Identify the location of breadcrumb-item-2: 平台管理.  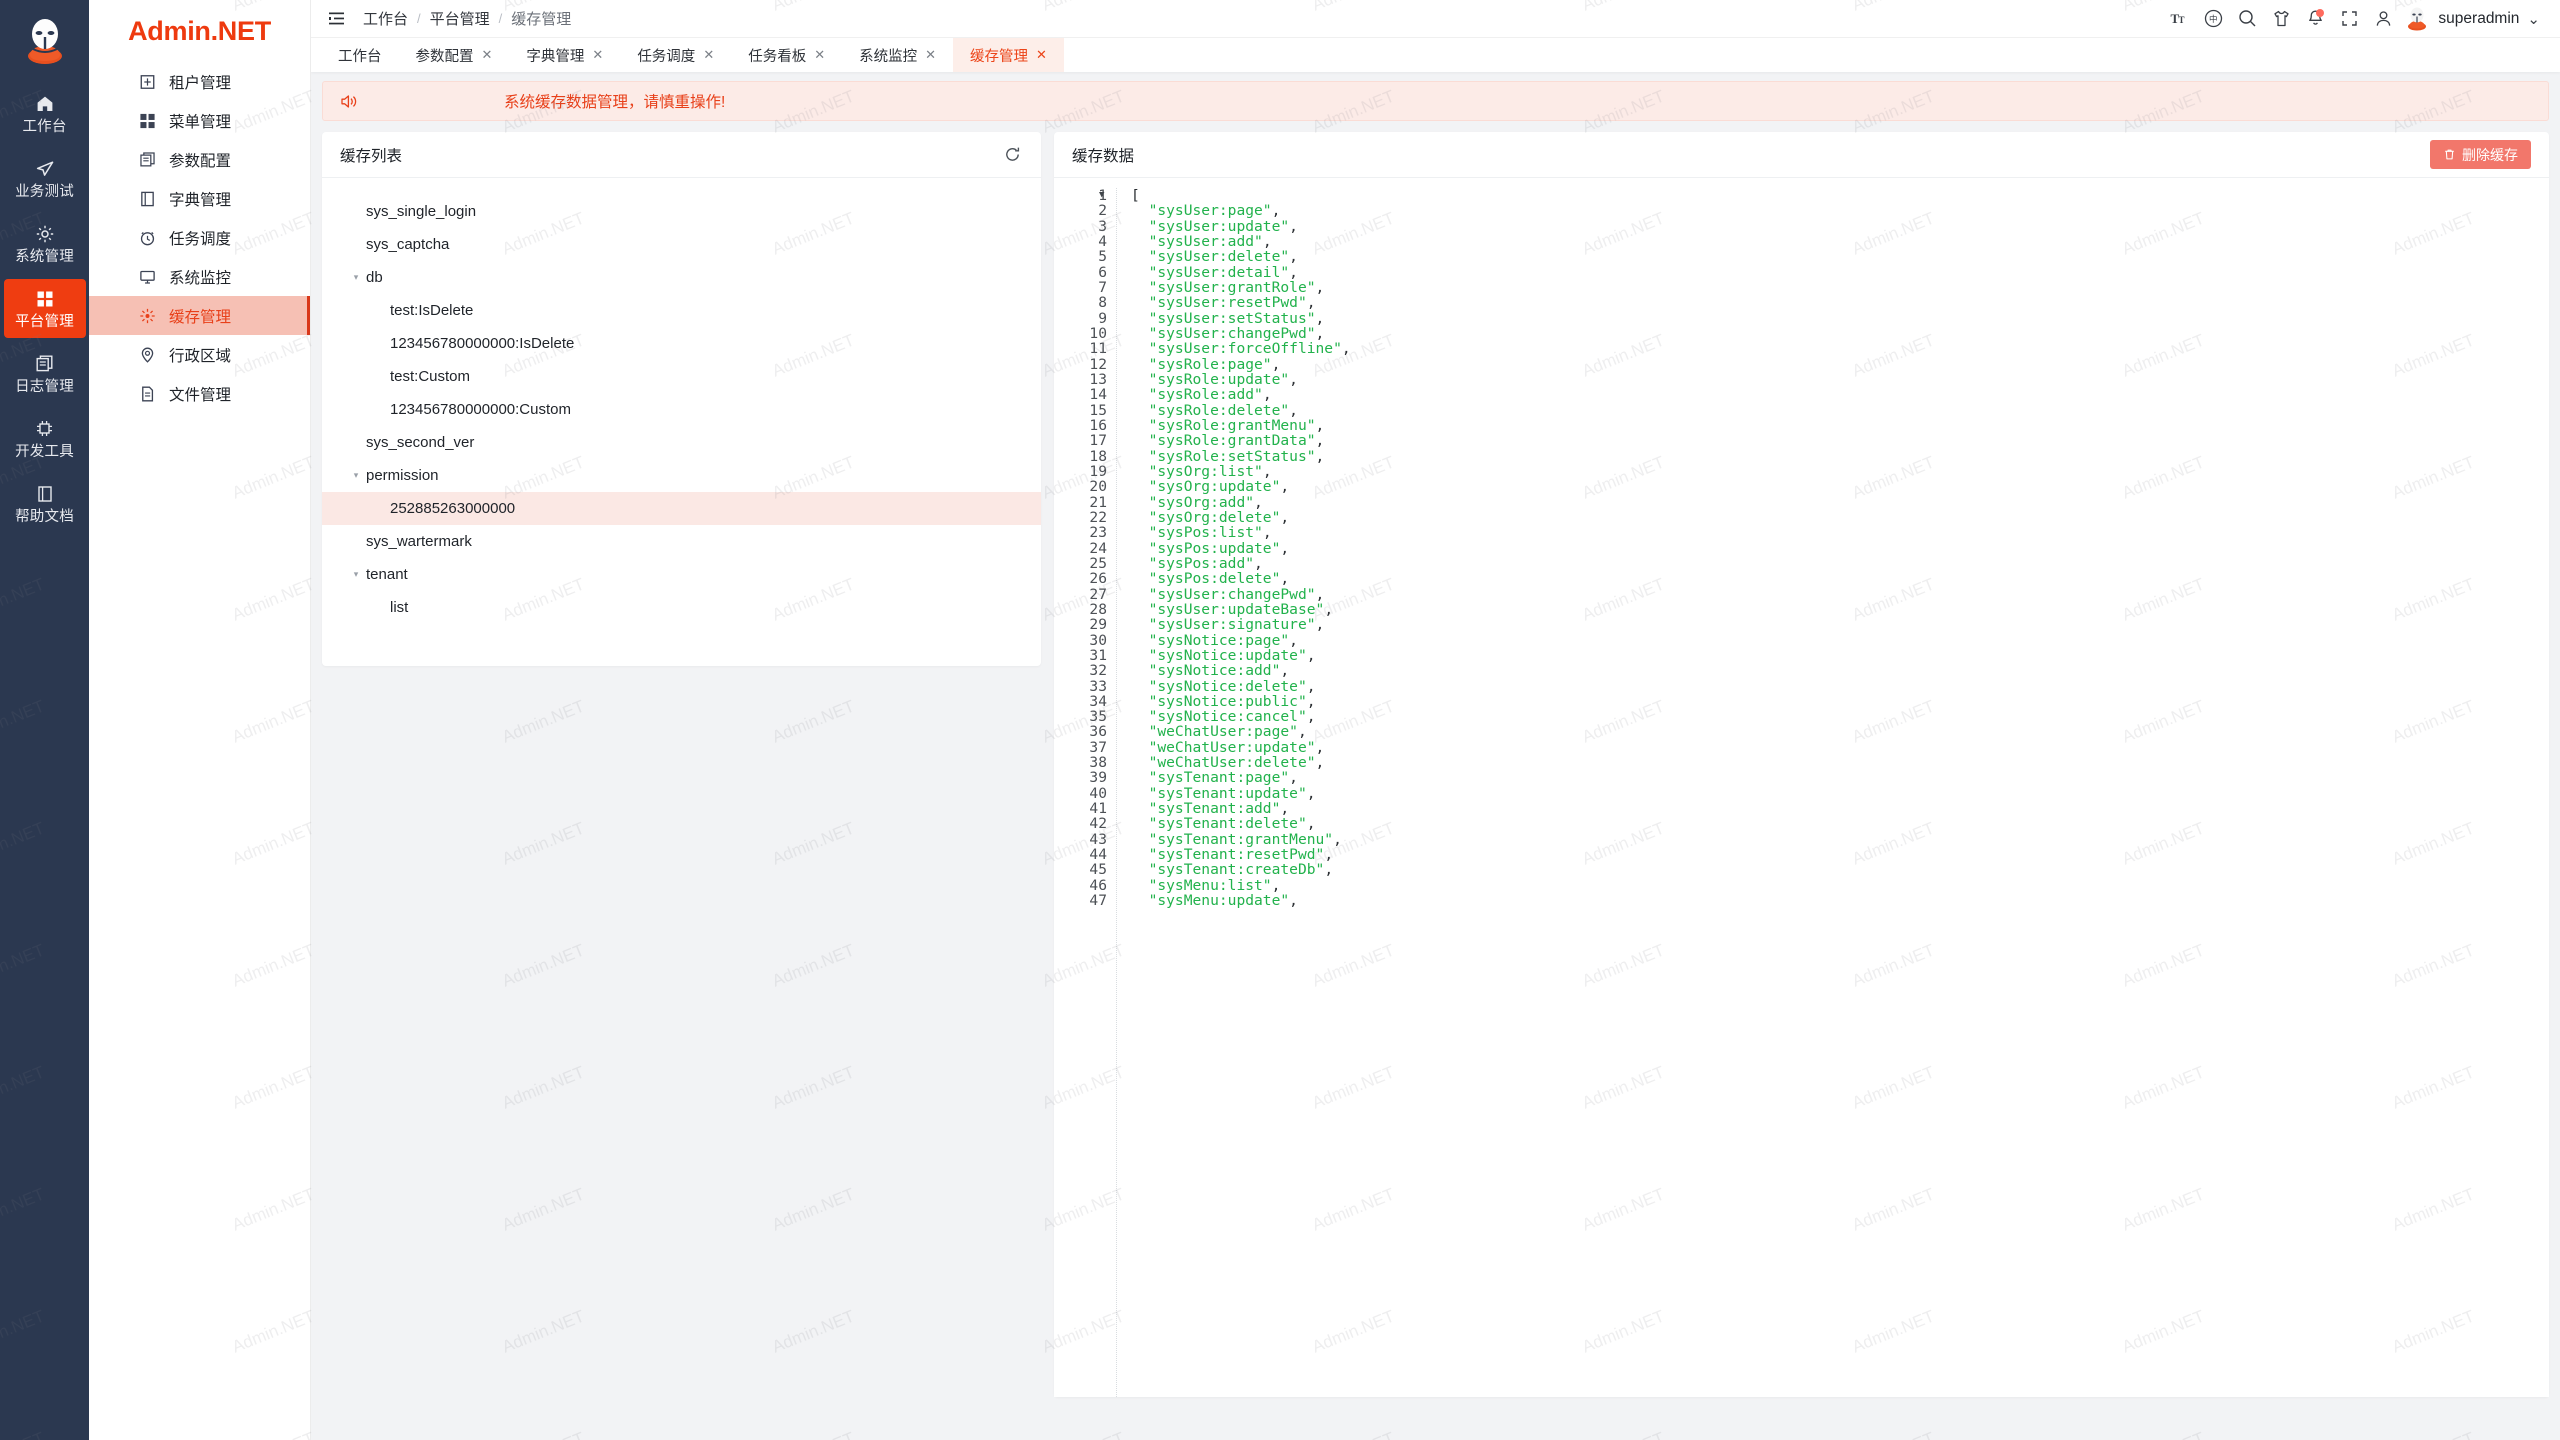
(459, 19).